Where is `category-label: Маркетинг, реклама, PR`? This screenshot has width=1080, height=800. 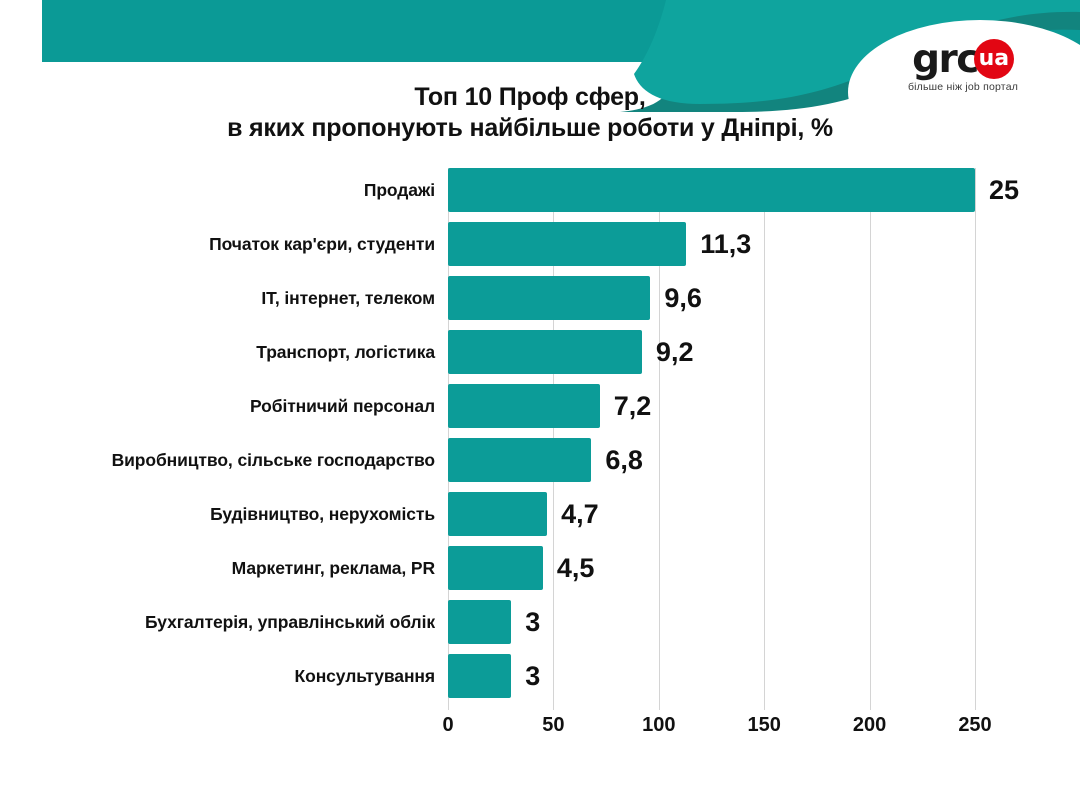 category-label: Маркетинг, реклама, PR is located at coordinates (333, 568).